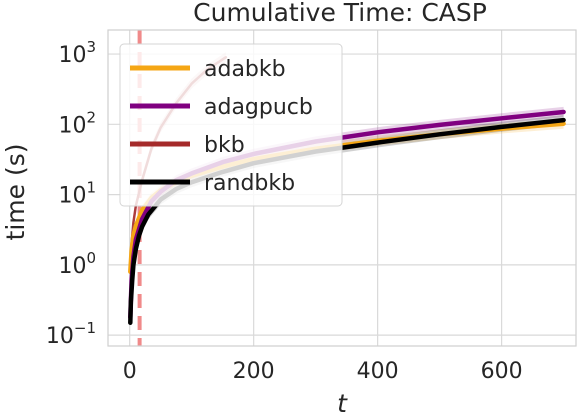 The image size is (578, 418). What do you see at coordinates (378, 371) in the screenshot?
I see `x-tick-label: 400` at bounding box center [378, 371].